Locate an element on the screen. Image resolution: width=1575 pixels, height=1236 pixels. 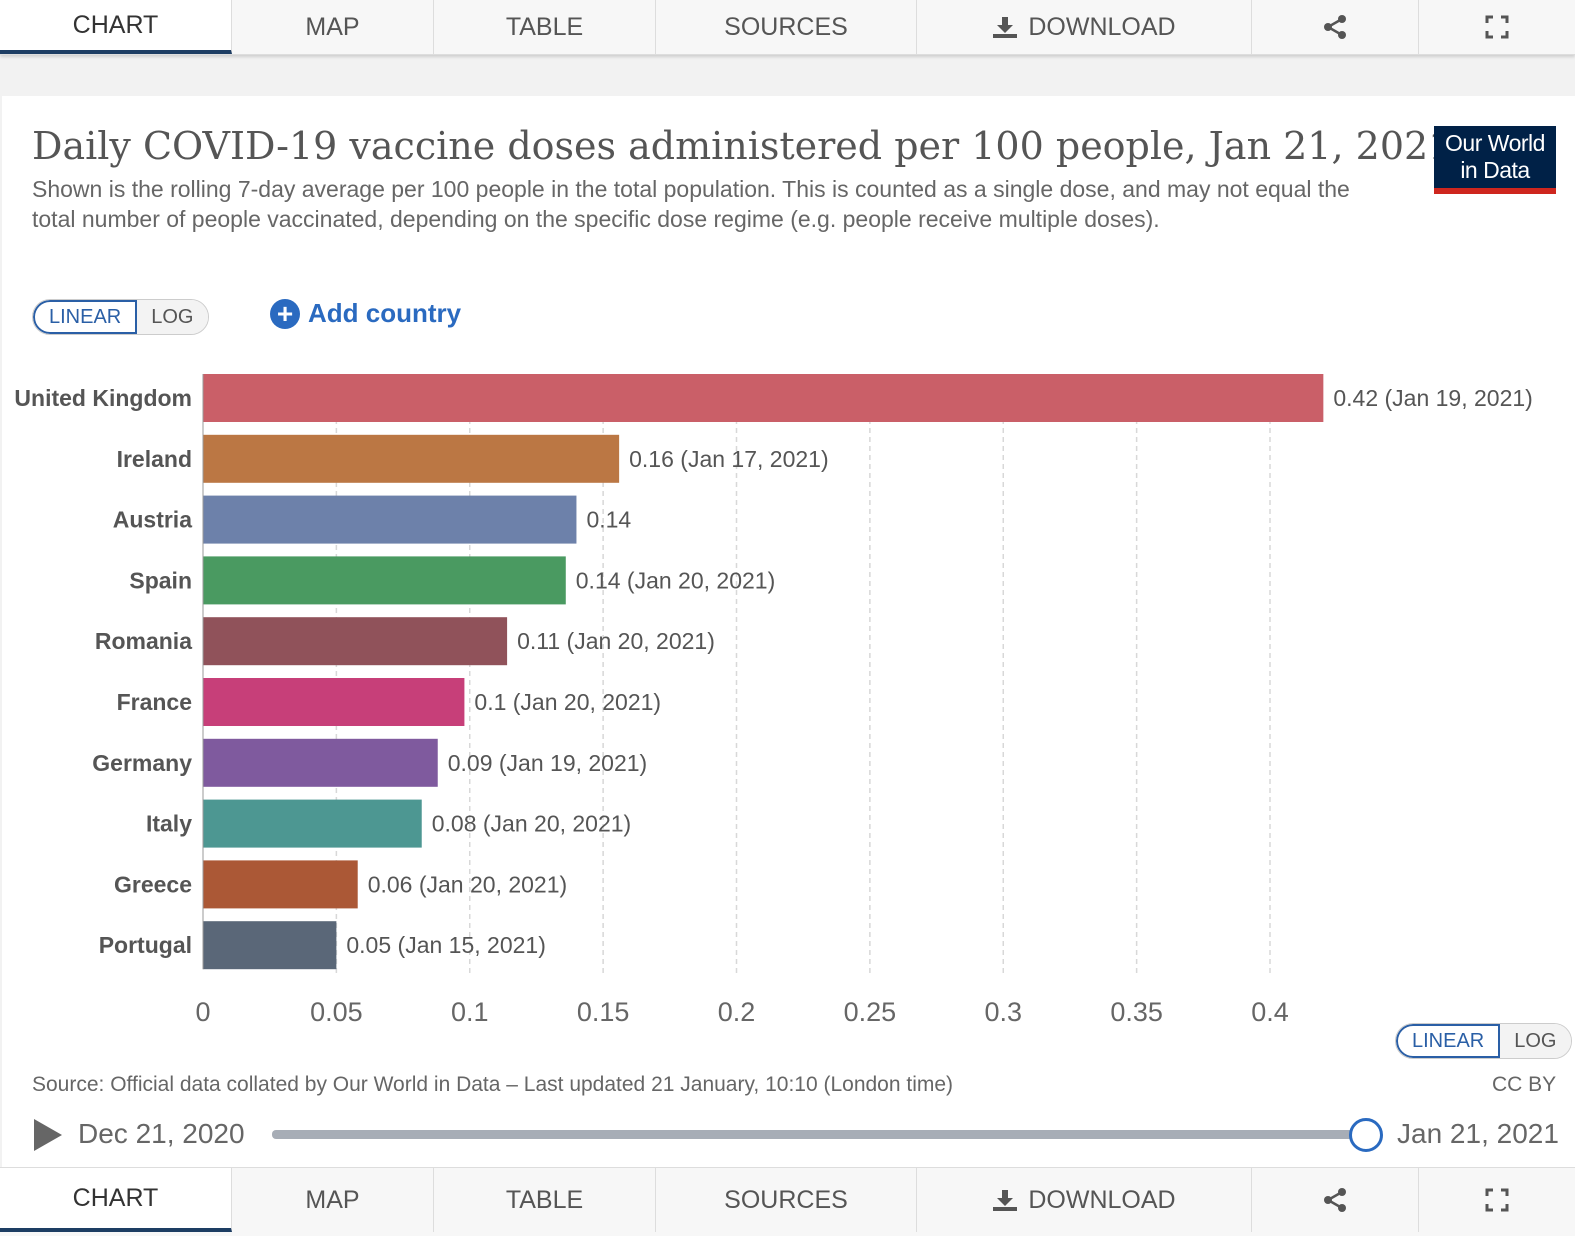
play-icon is located at coordinates (48, 1135).